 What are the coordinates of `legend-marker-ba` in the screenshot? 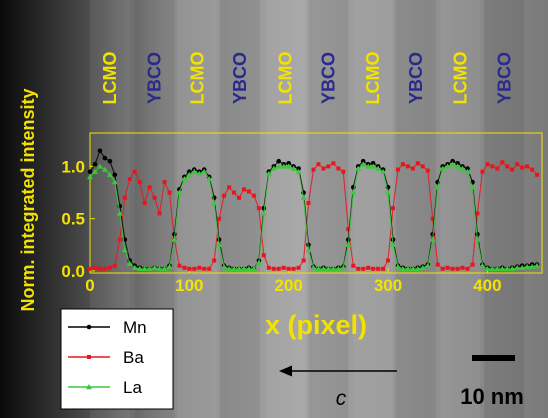 It's located at (89, 357).